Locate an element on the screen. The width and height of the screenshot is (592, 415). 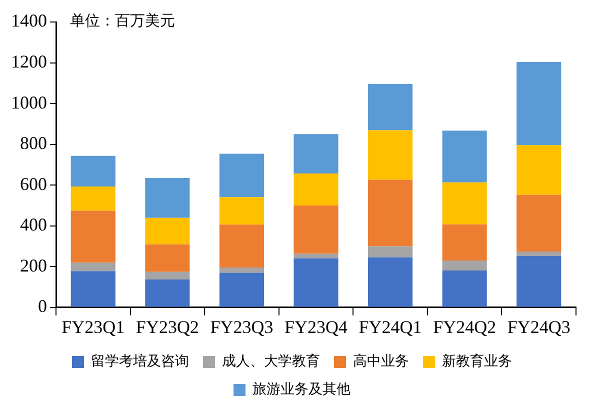
y-tick-label: 1000 is located at coordinates (29, 102).